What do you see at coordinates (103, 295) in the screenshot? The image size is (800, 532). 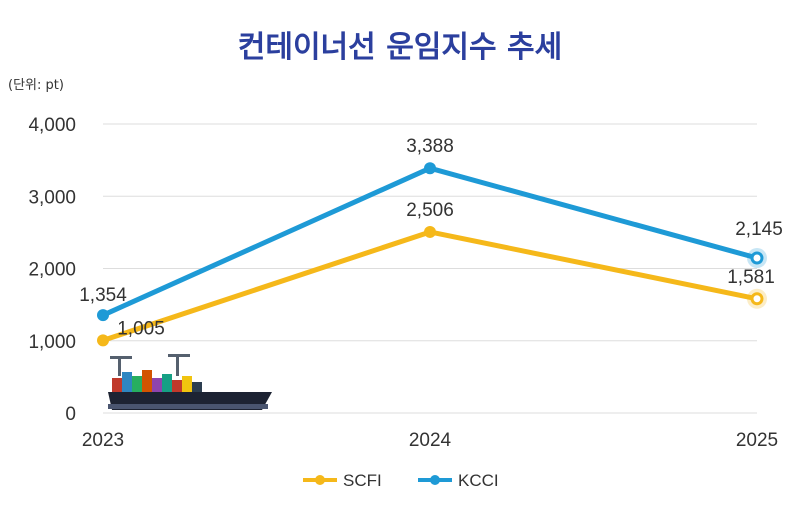 I see `data-label-kcci: 1,354` at bounding box center [103, 295].